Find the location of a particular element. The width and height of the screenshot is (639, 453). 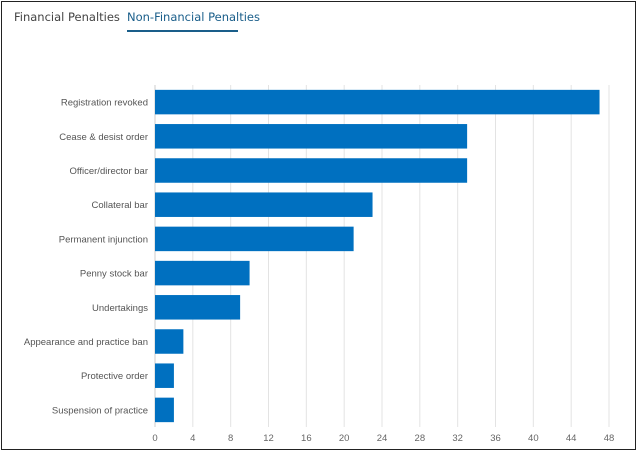

category-label: Registration revoked is located at coordinates (104, 103).